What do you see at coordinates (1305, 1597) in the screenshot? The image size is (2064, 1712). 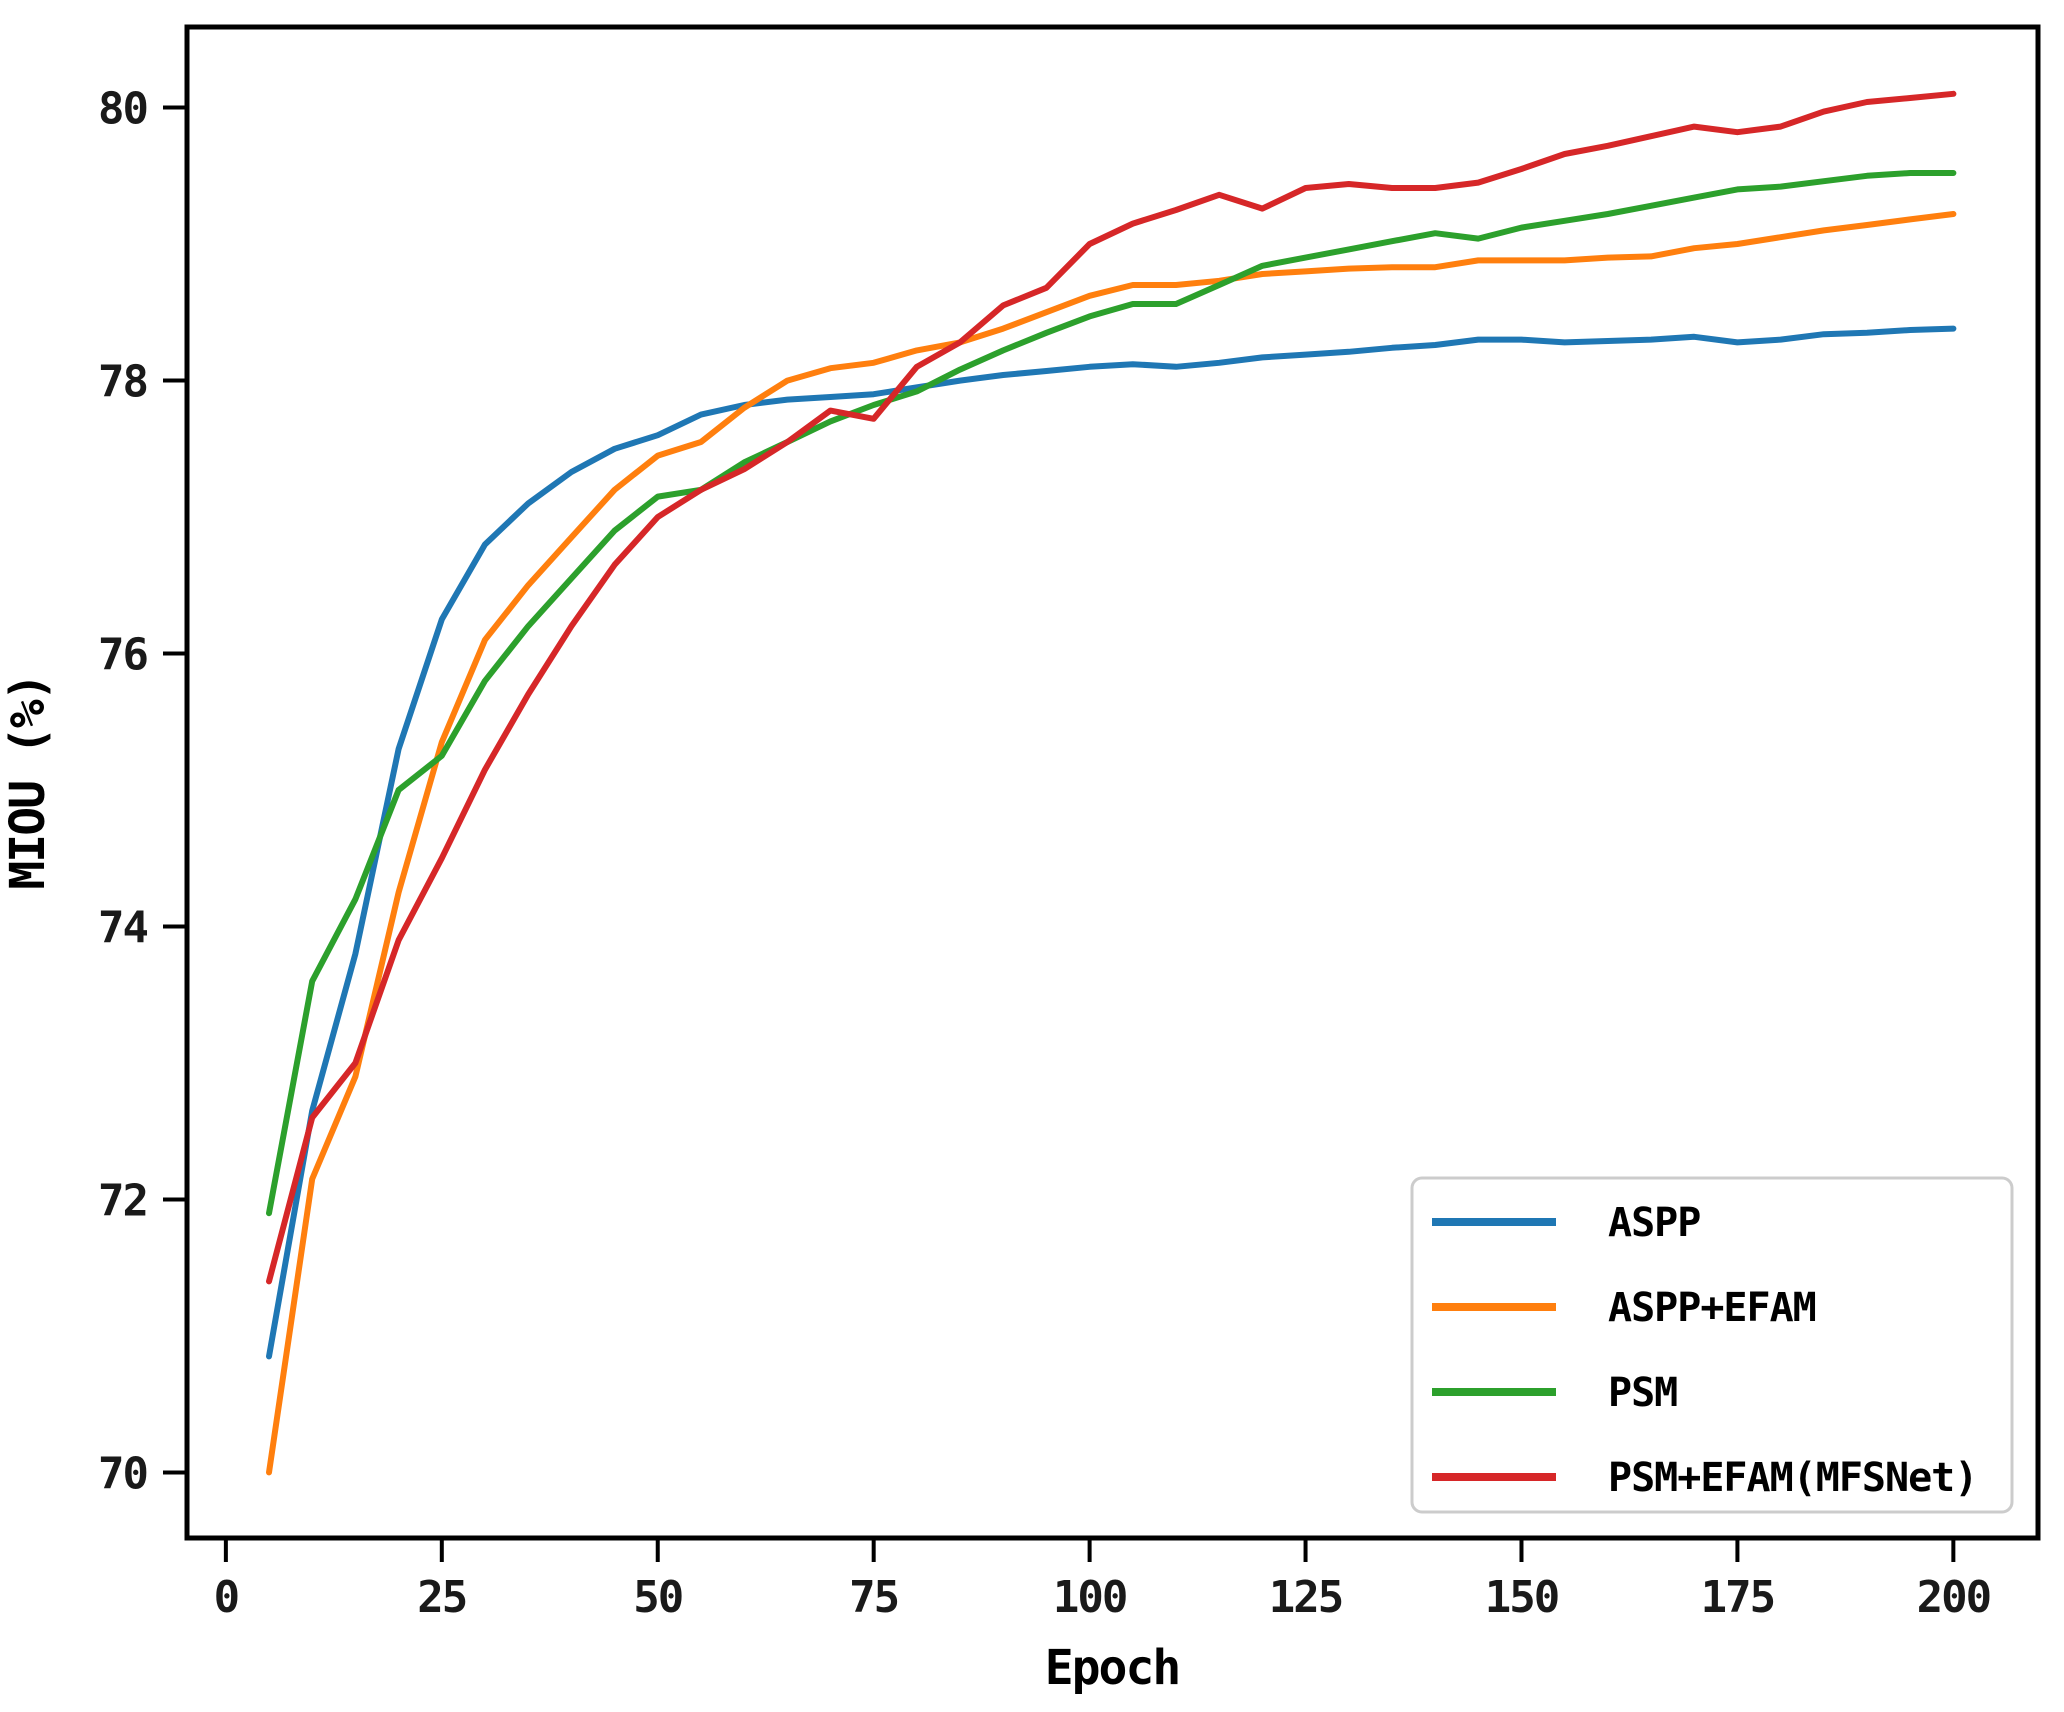 I see `x-tick-label: 125` at bounding box center [1305, 1597].